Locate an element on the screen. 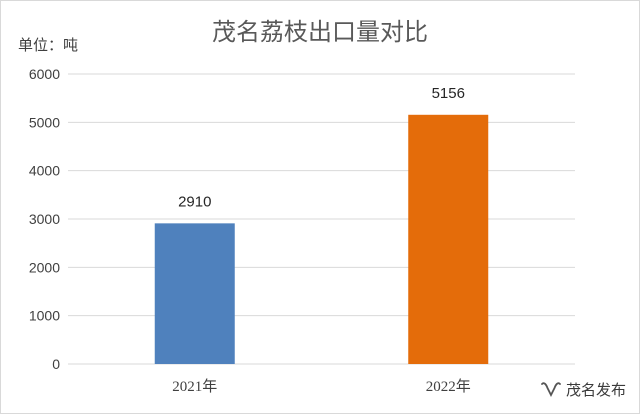 The height and width of the screenshot is (414, 640). y-tick-label: 6000 is located at coordinates (44, 74).